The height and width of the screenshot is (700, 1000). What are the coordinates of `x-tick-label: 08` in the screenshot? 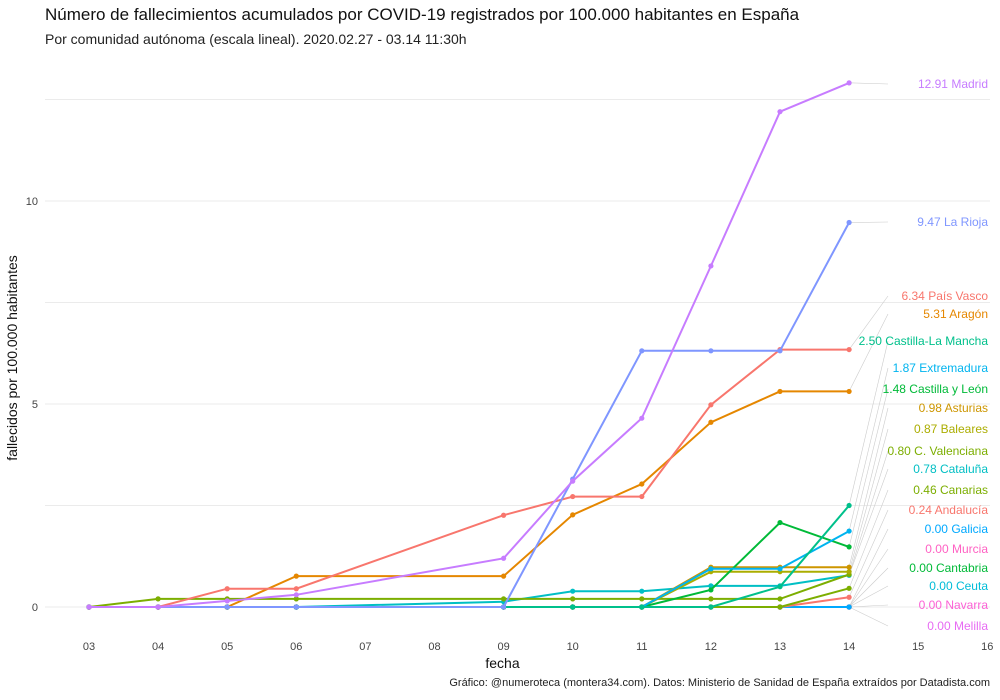 It's located at (434, 647).